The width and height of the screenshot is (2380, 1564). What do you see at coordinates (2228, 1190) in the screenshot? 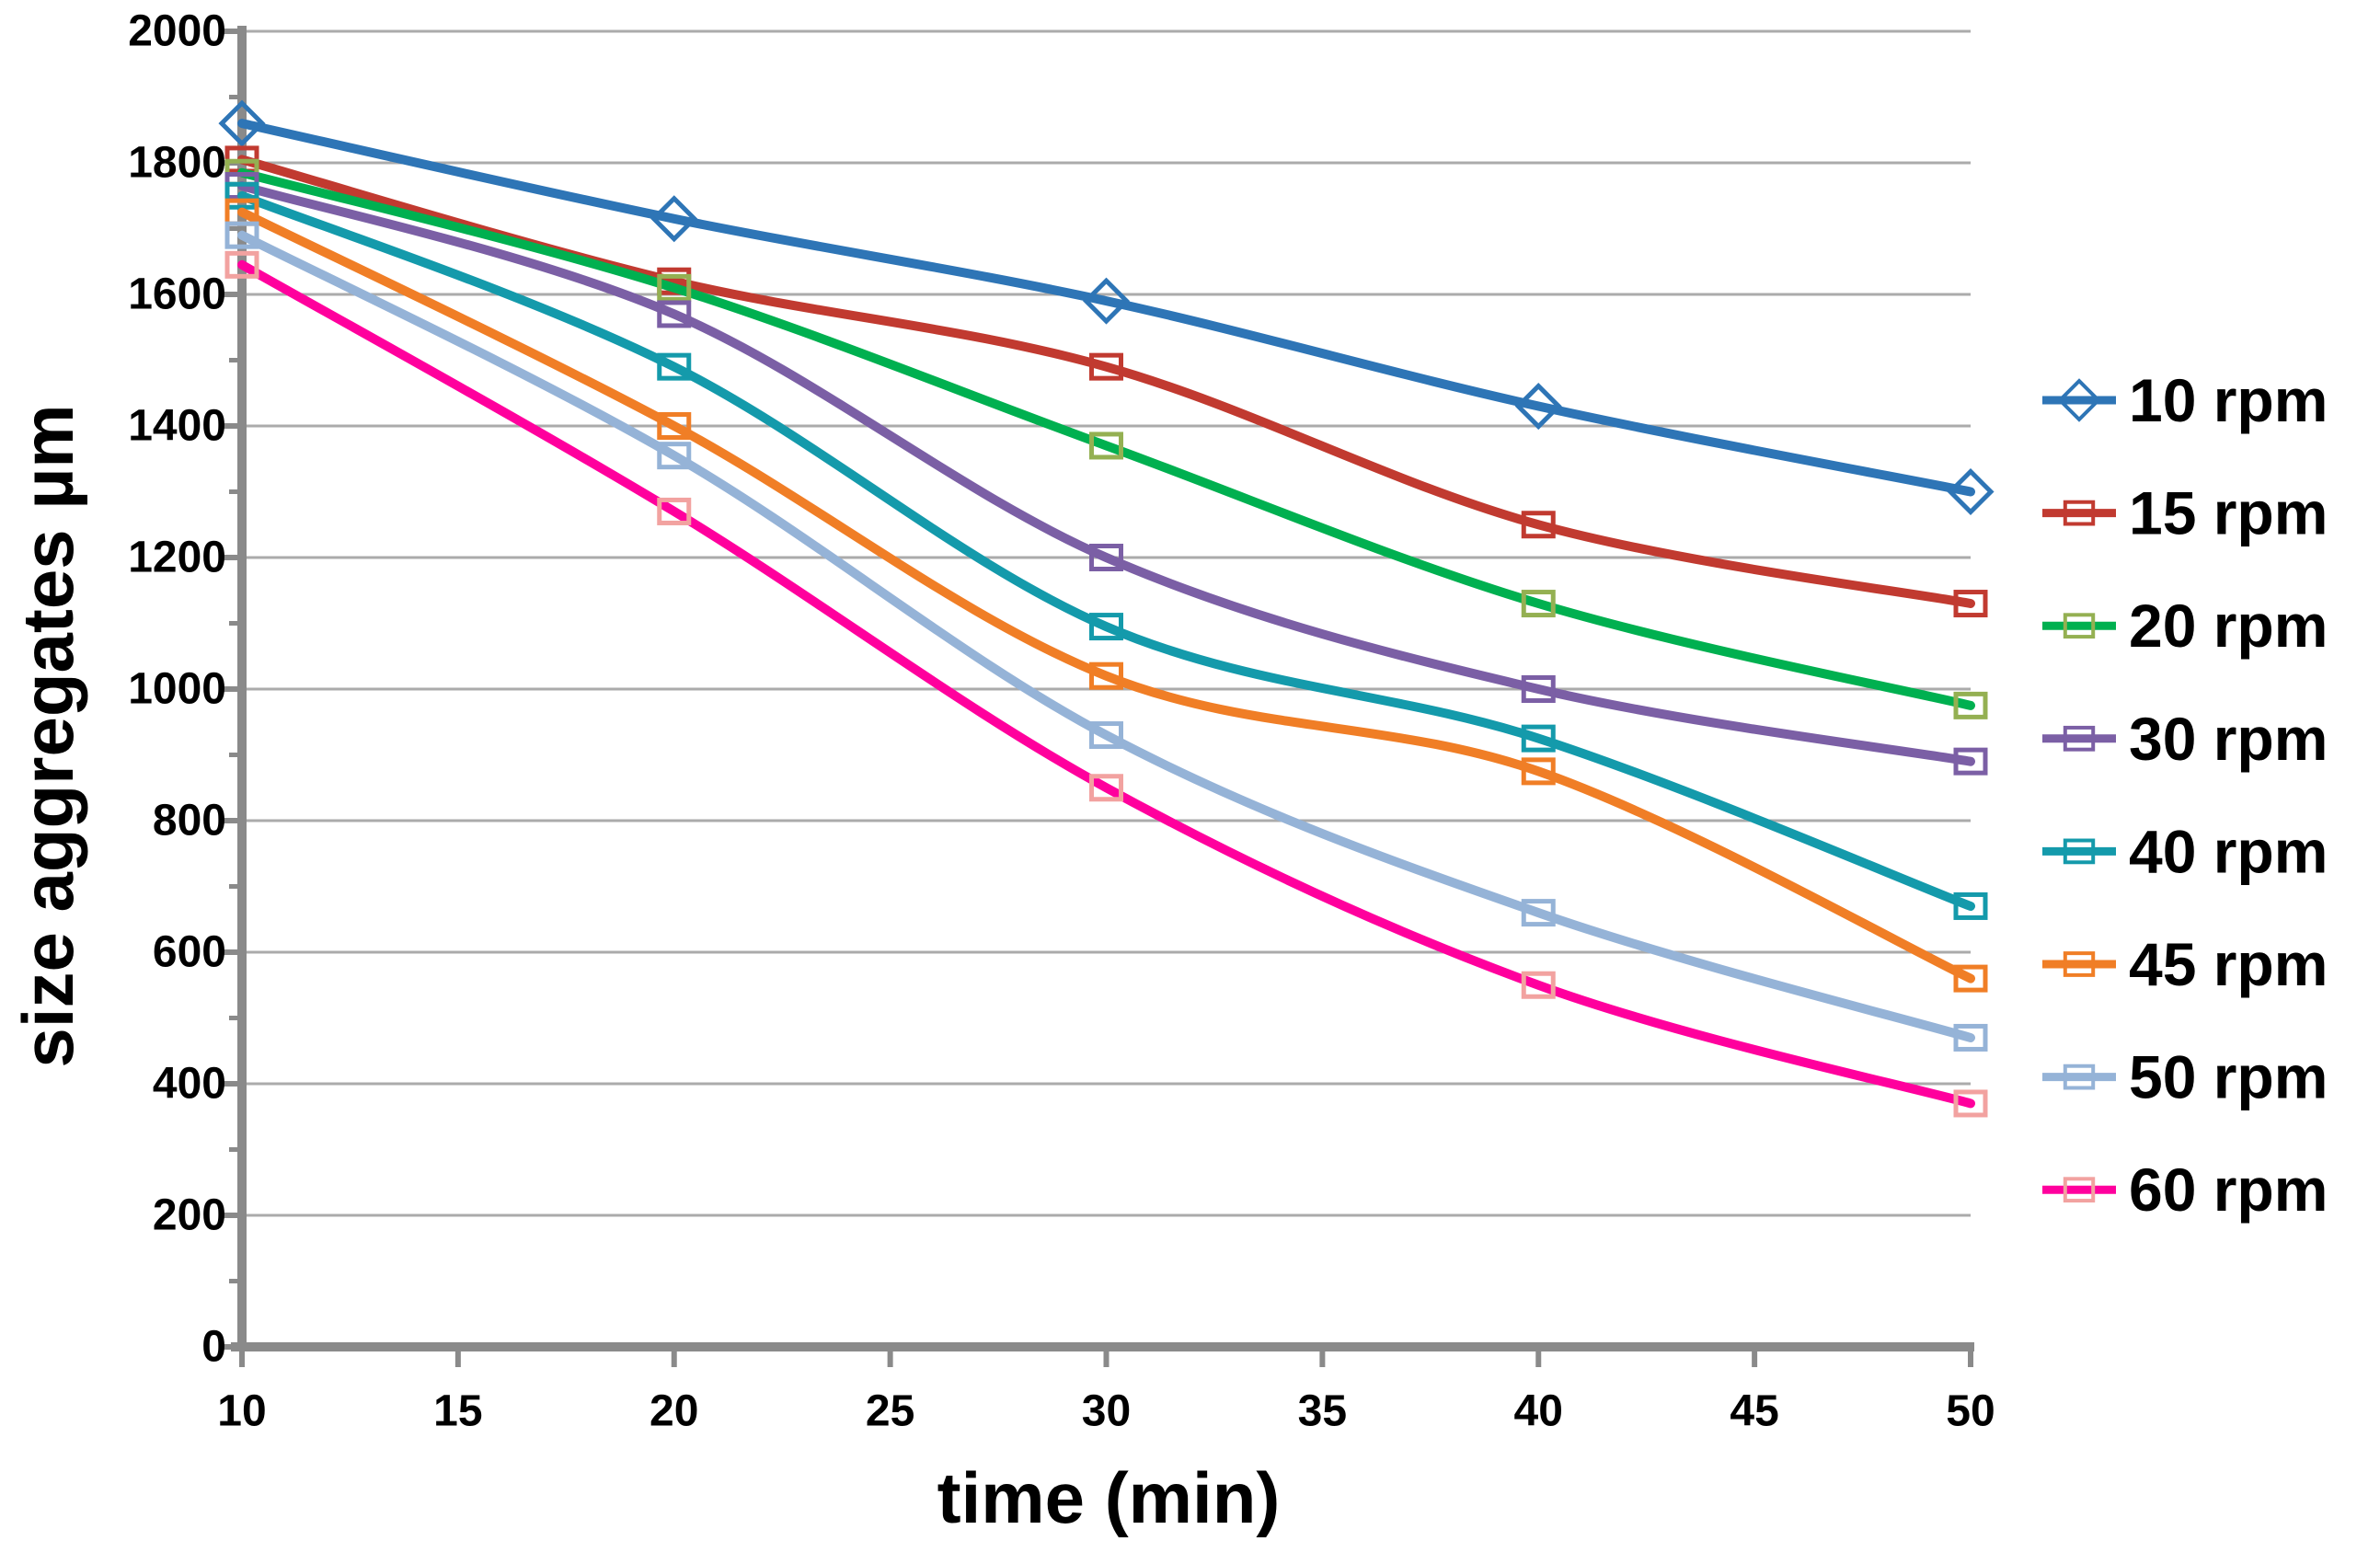
I see `legend-label: 60 rpm` at bounding box center [2228, 1190].